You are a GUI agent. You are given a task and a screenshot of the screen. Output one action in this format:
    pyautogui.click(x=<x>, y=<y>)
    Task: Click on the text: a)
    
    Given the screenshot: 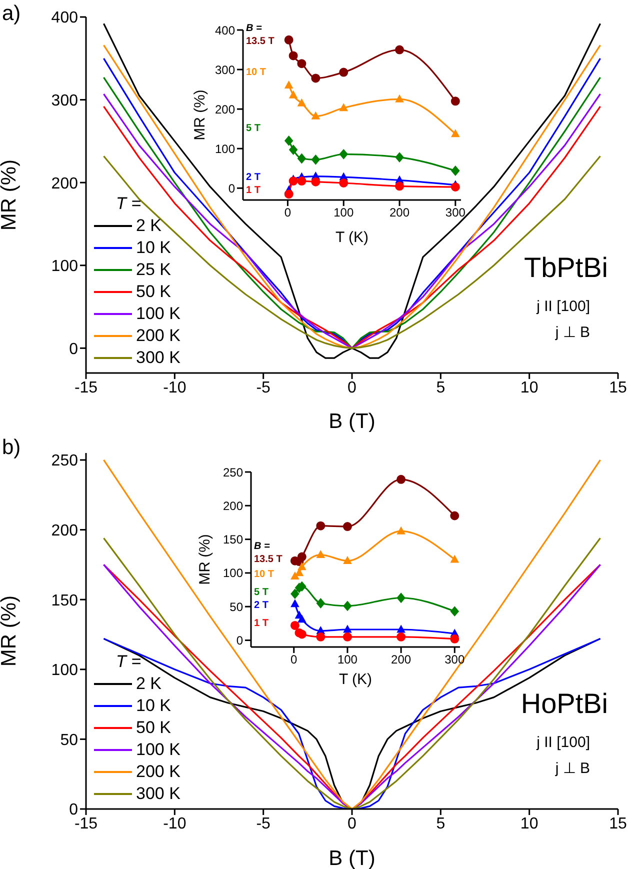 What is the action you would take?
    pyautogui.click(x=11, y=14)
    